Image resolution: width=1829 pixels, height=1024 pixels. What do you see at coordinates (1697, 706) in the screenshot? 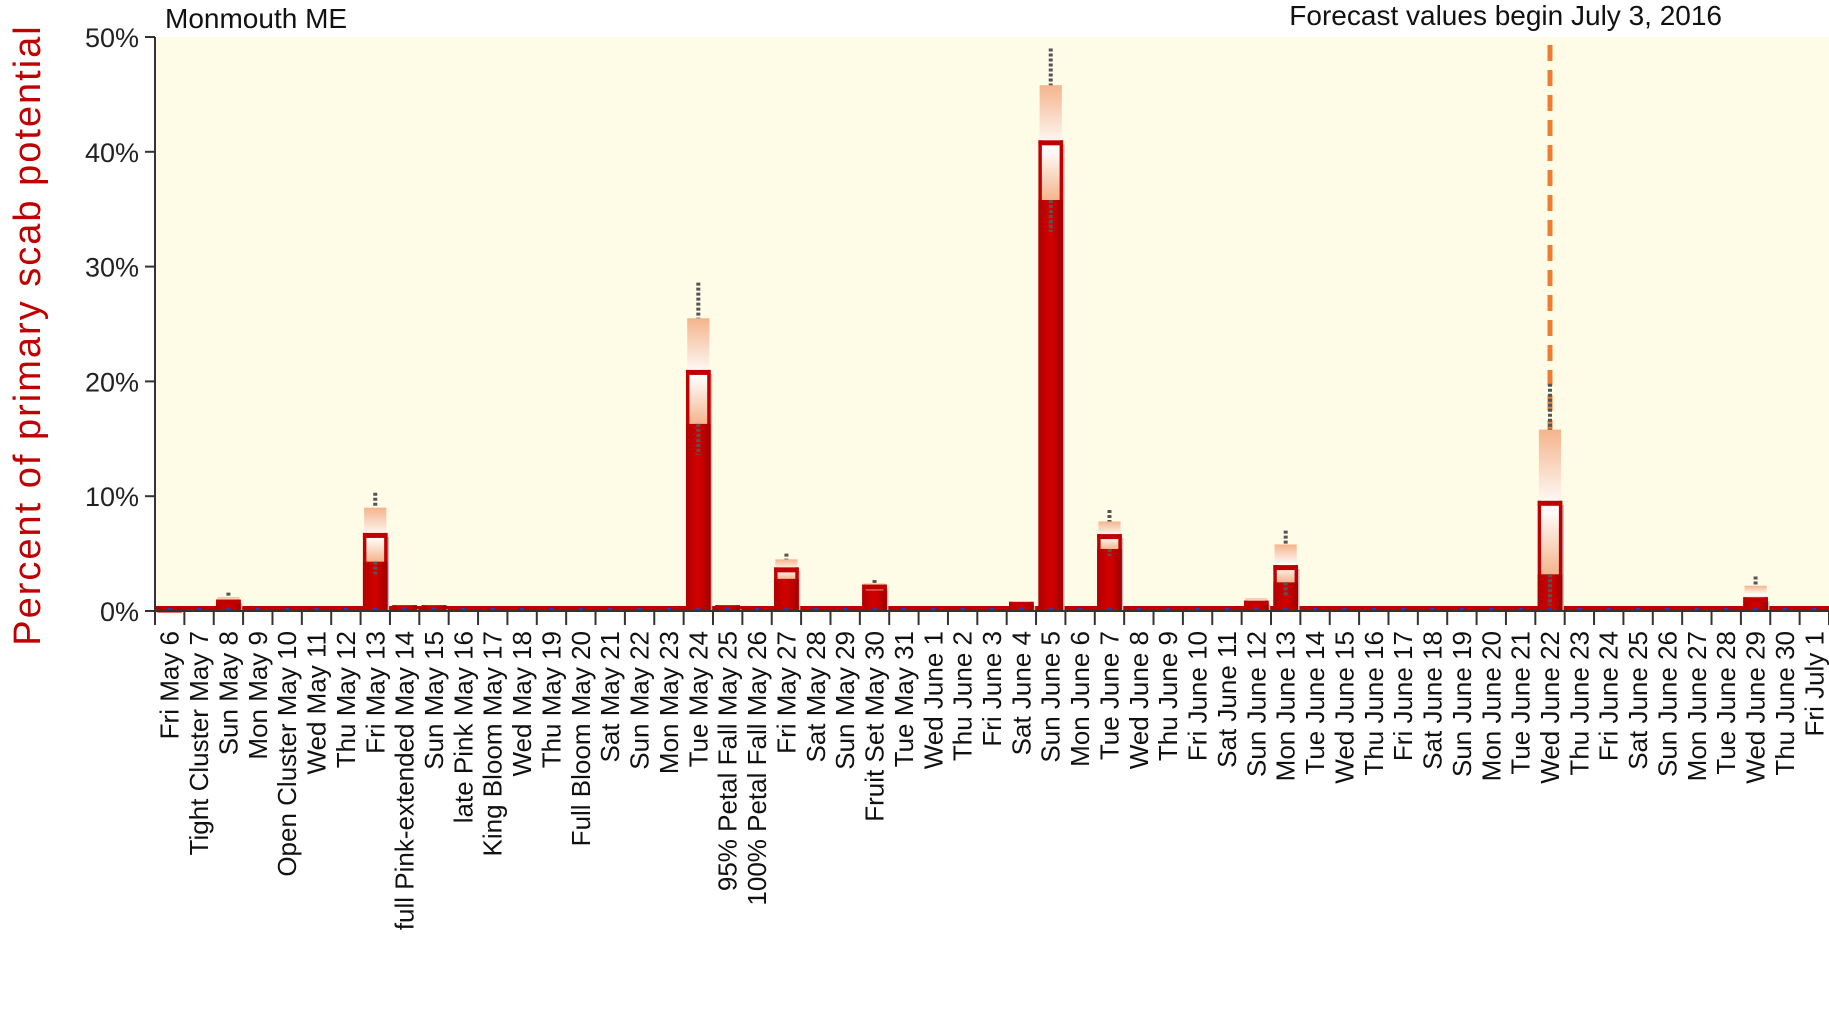
I see `x-category-label: Mon June 27` at bounding box center [1697, 706].